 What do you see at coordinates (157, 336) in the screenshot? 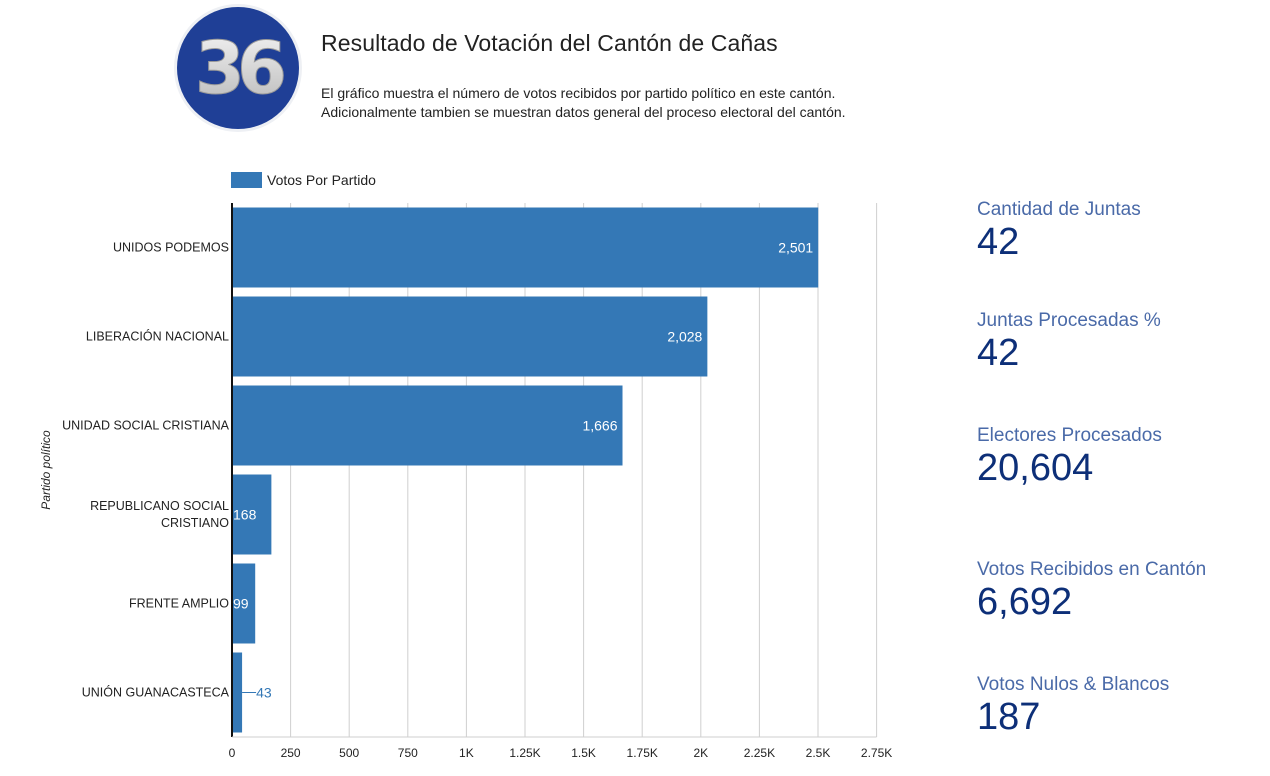
I see `category-label: LIBERACIÓN NACIONAL` at bounding box center [157, 336].